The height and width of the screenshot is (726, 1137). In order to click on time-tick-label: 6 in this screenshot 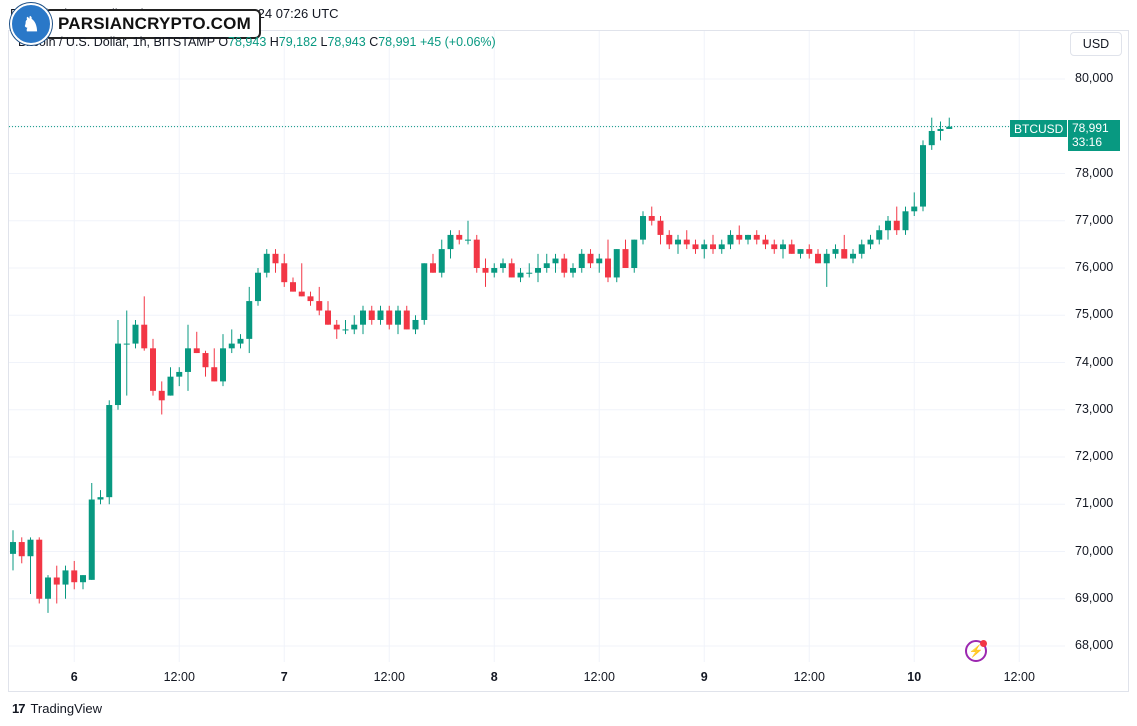, I will do `click(74, 677)`.